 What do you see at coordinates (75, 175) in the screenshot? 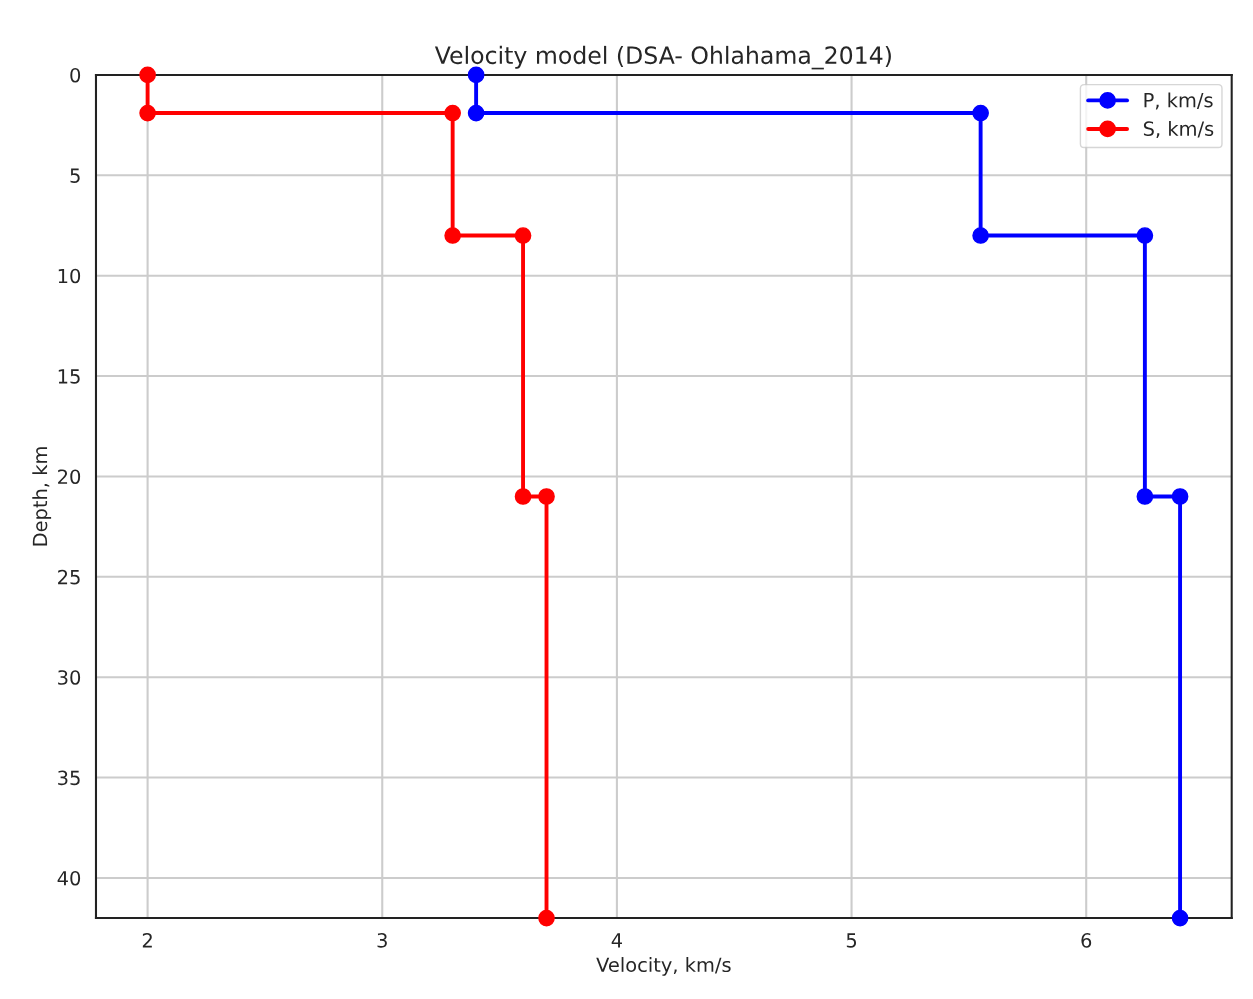
I see `y-tick-label: 5` at bounding box center [75, 175].